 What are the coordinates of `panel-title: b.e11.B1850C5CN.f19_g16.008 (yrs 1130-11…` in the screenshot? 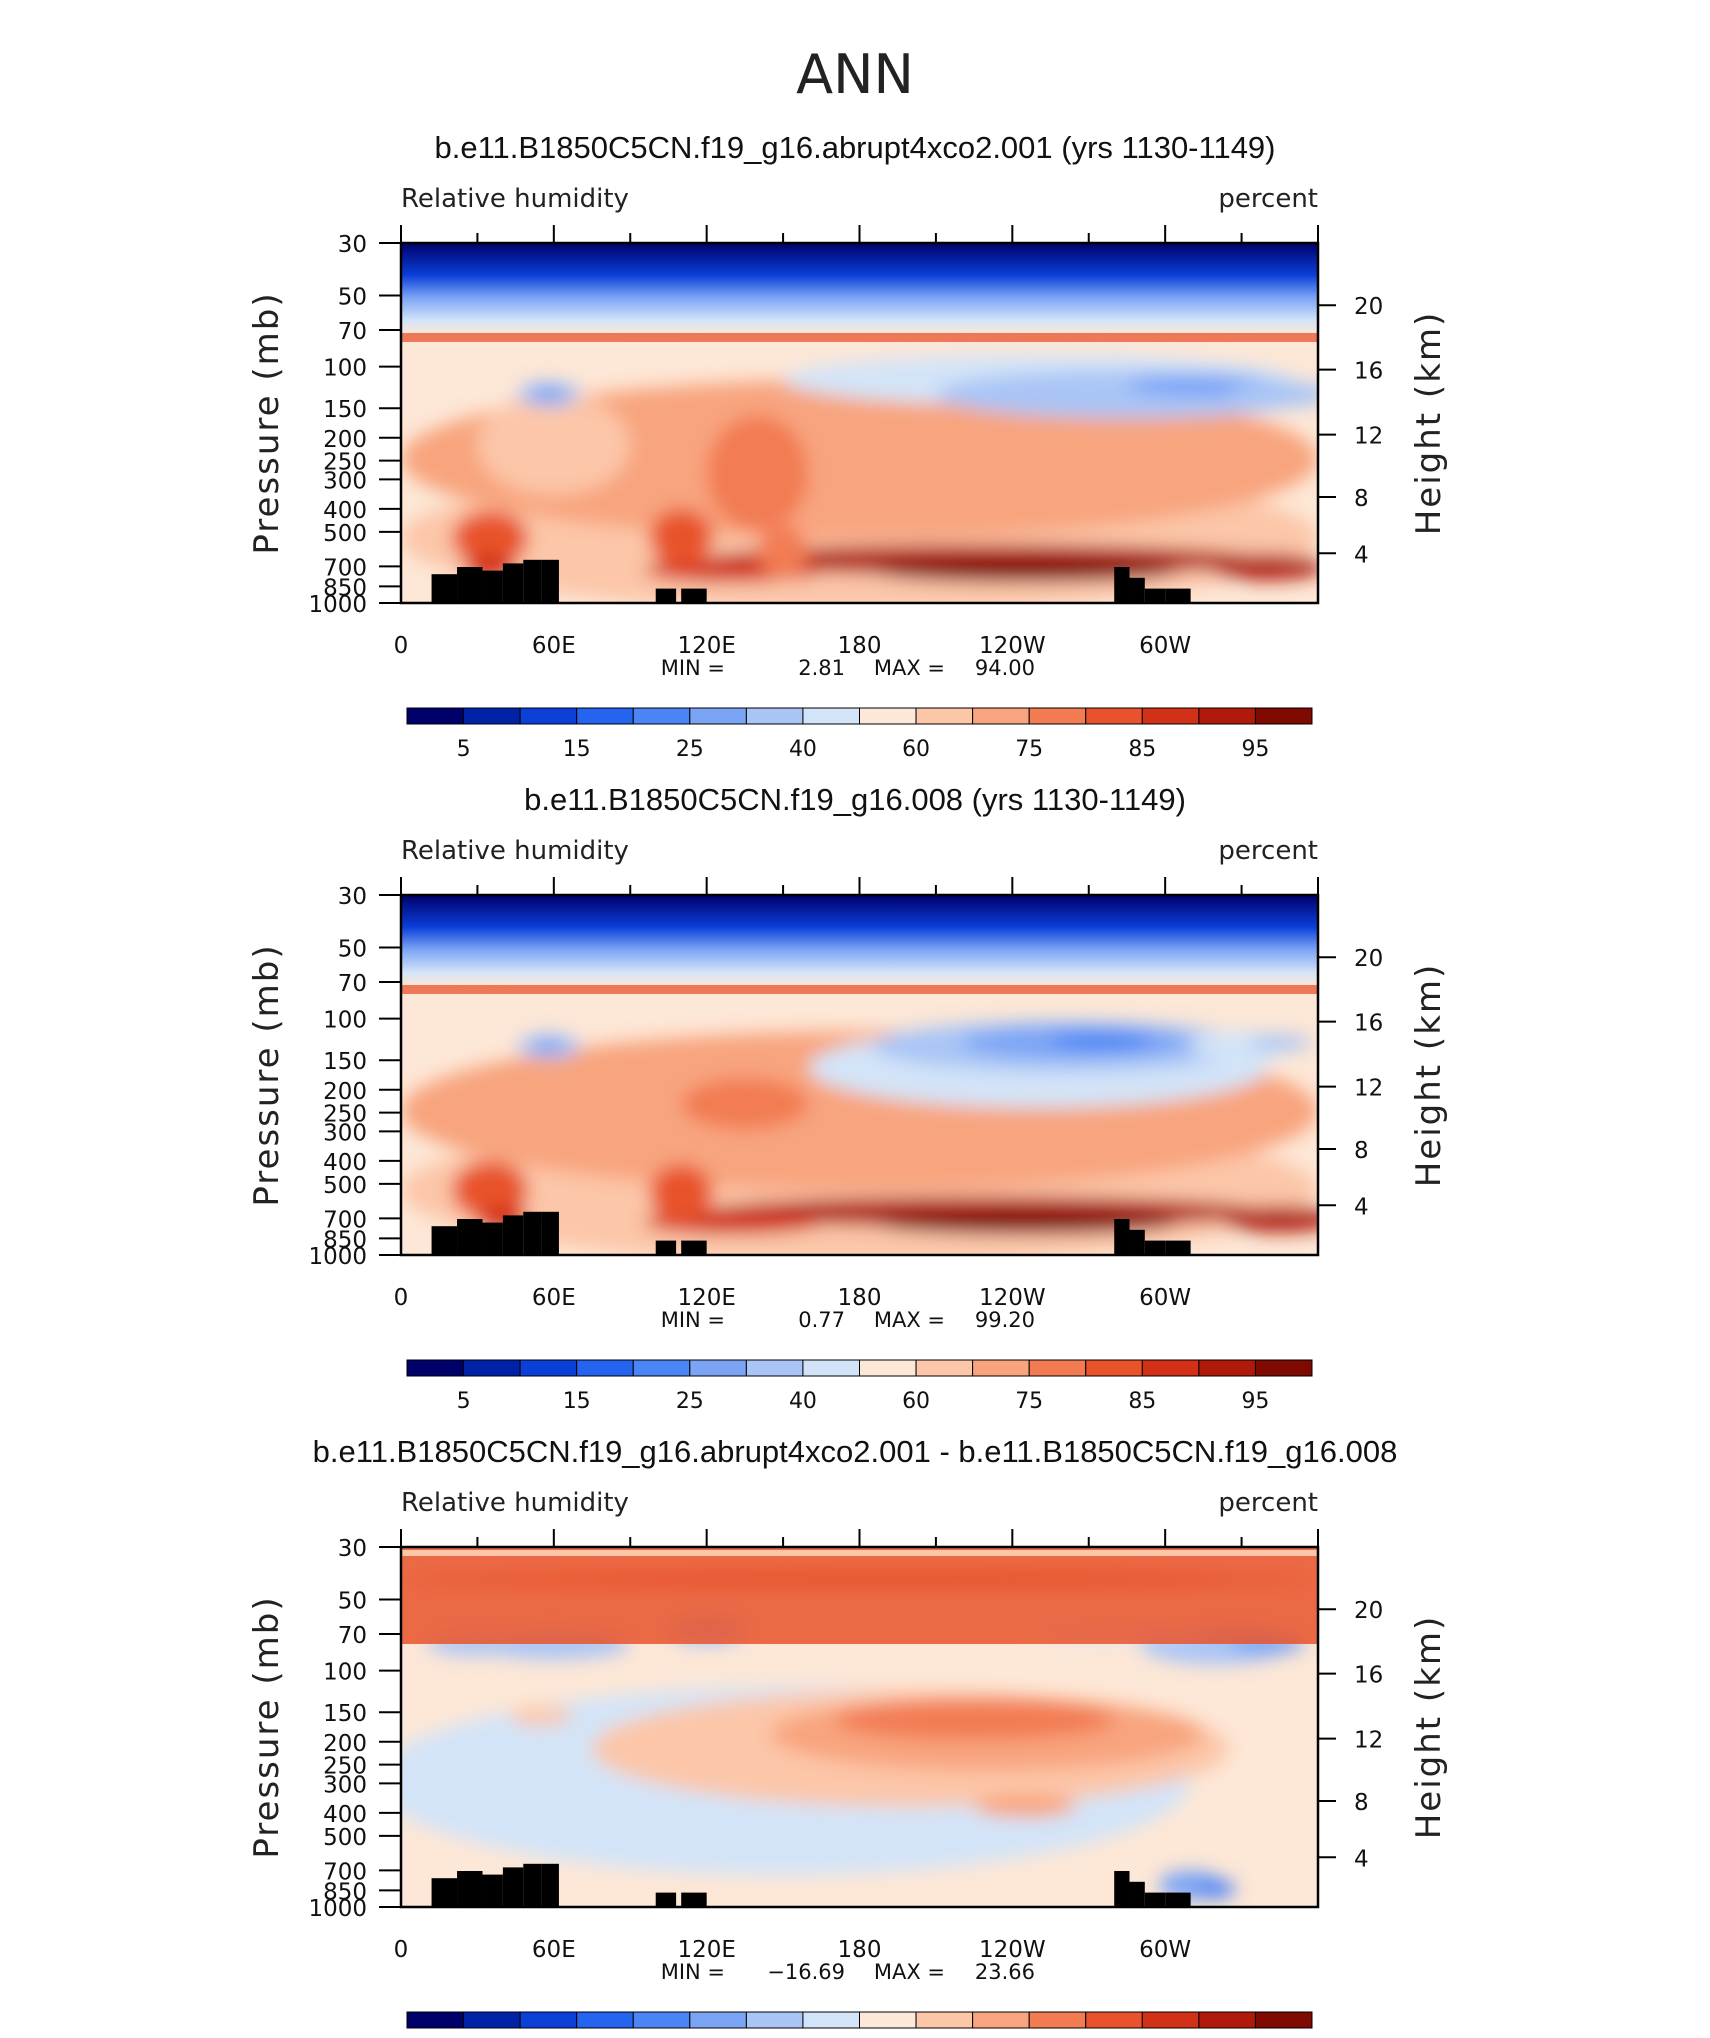 It's located at (855, 799).